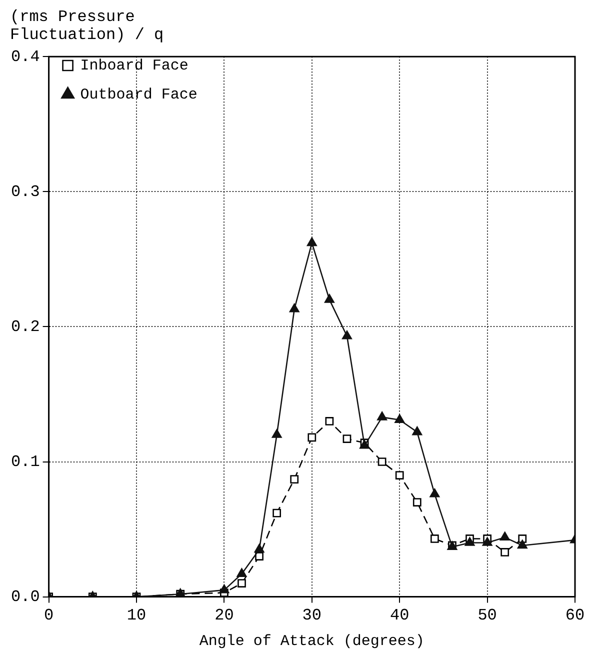 The width and height of the screenshot is (603, 670). I want to click on x-axis-title: Angle of Attack (degrees), so click(311, 641).